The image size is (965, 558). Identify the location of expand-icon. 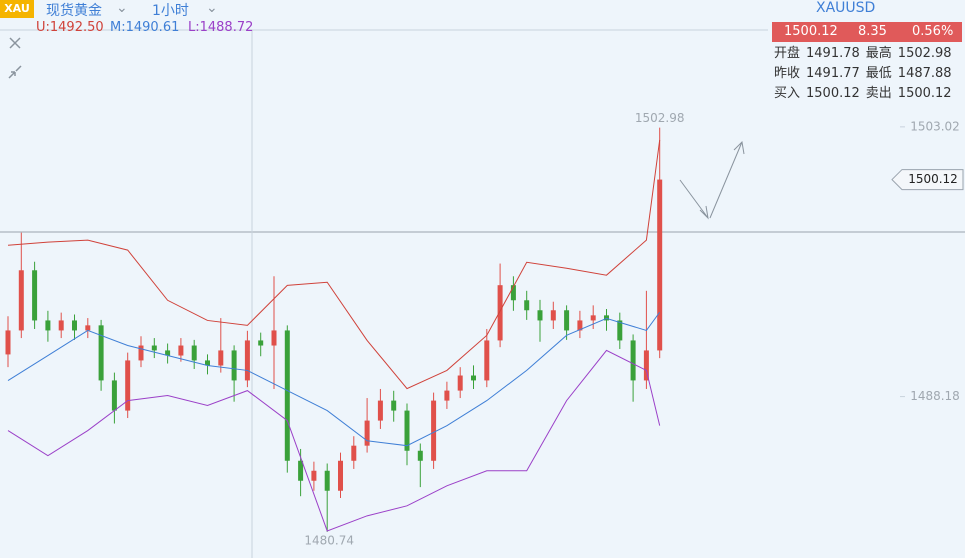
(15, 72).